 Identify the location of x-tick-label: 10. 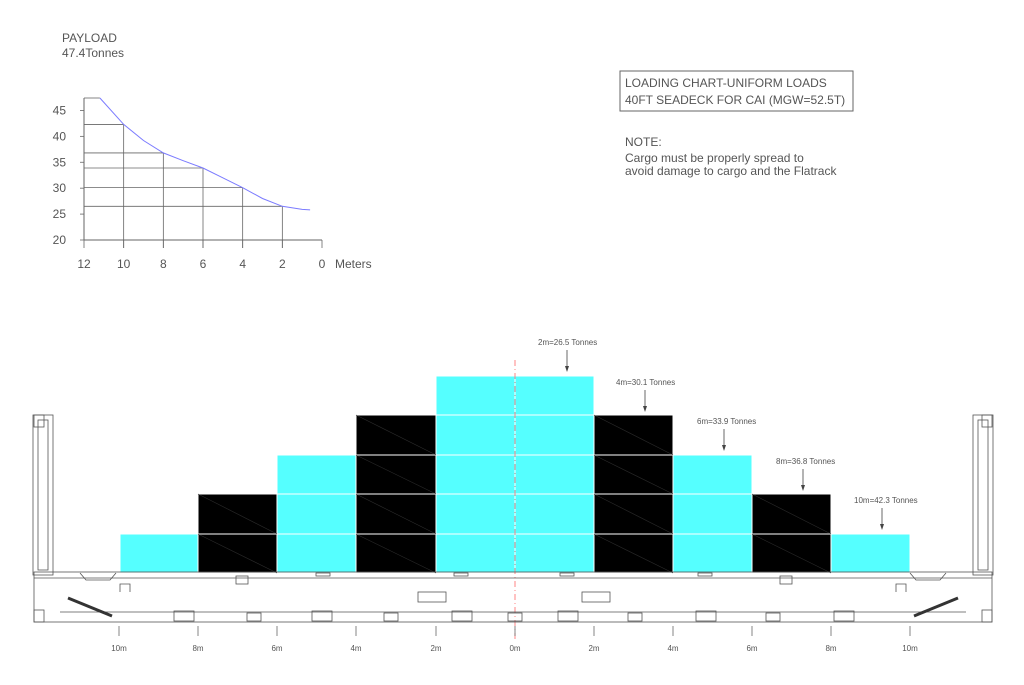
(124, 264).